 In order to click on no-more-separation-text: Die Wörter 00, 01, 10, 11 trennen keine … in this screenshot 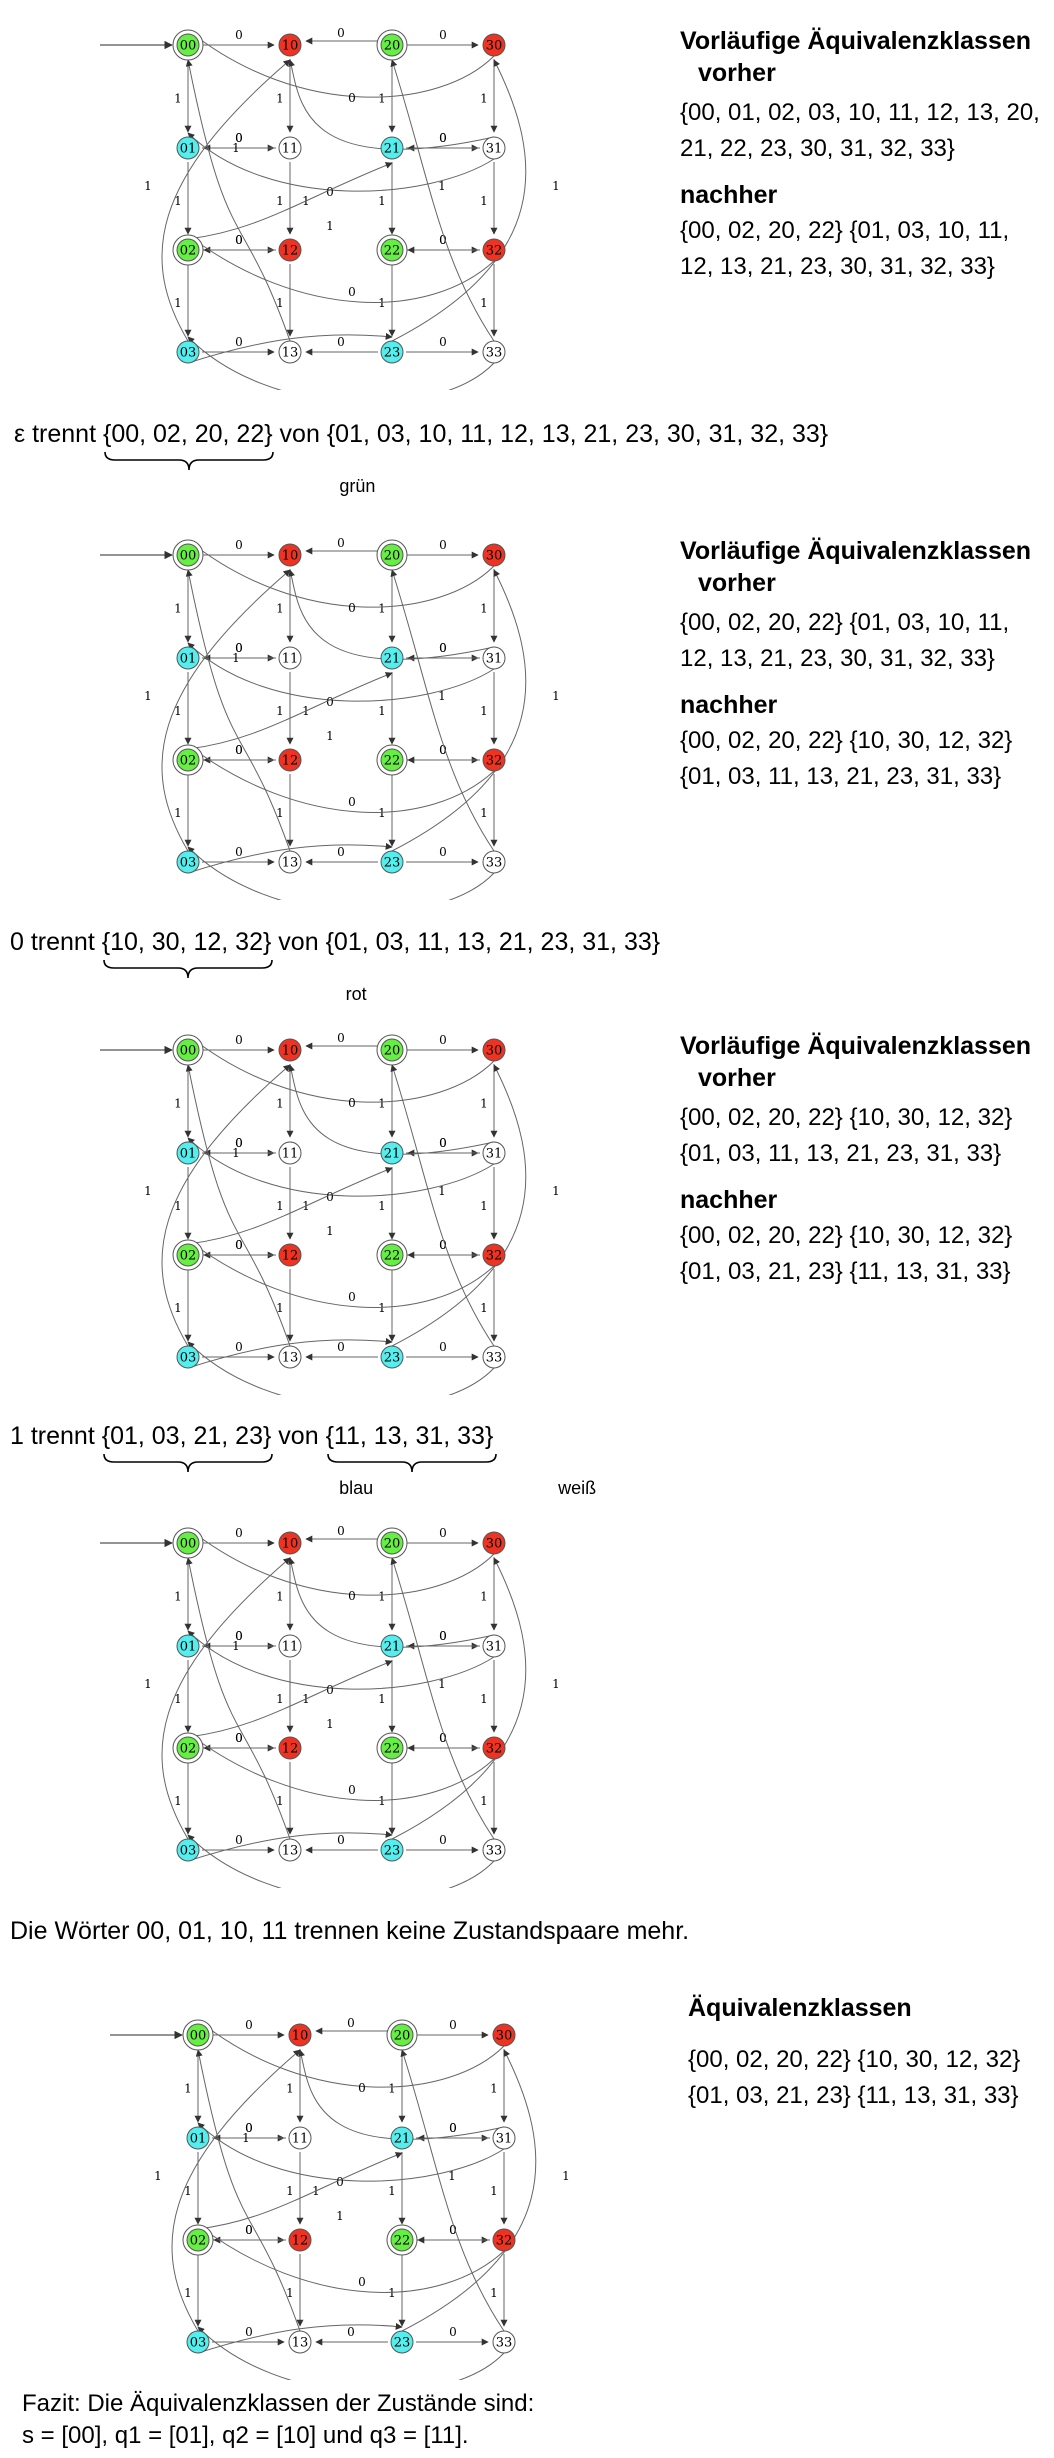, I will do `click(350, 1931)`.